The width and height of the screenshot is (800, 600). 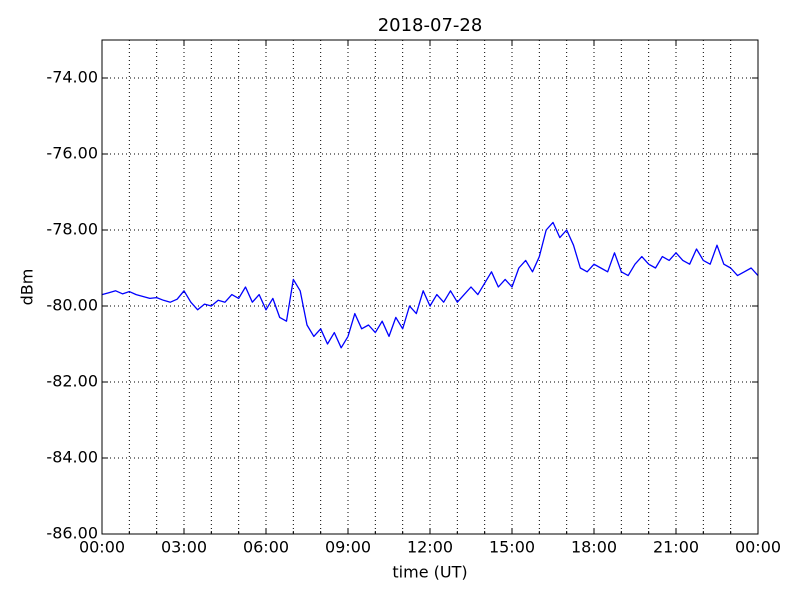 I want to click on y-tick-label: -84.00, so click(x=72, y=457).